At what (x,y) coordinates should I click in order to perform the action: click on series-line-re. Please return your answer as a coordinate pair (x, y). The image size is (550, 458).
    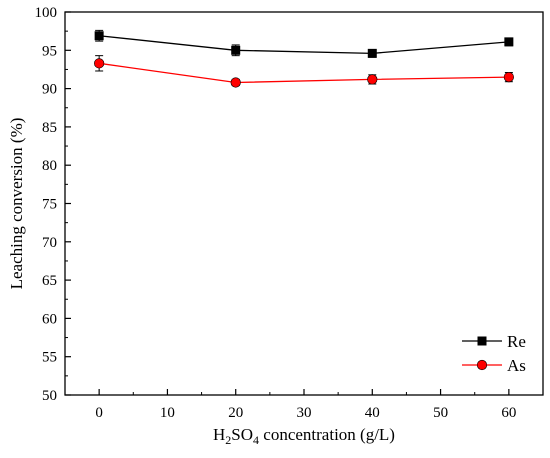
    Looking at the image, I should click on (304, 45).